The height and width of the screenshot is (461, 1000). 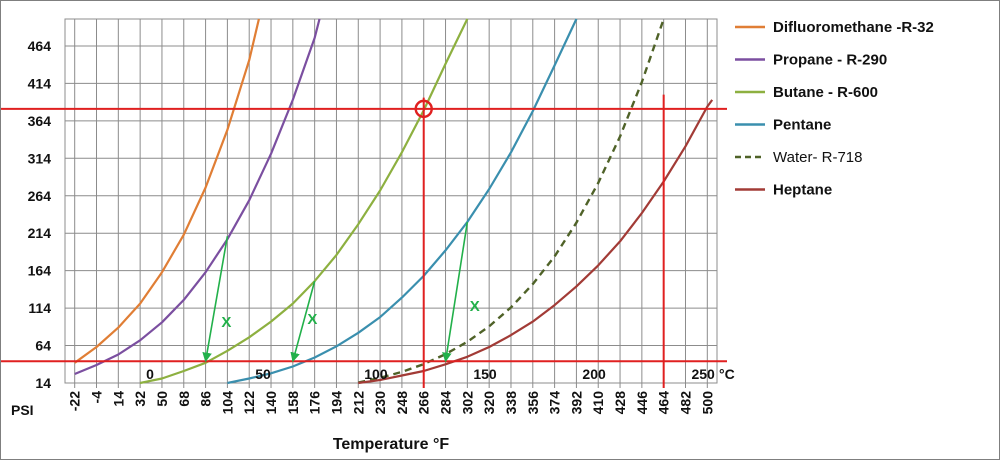 What do you see at coordinates (271, 403) in the screenshot?
I see `x-tick-label: 140` at bounding box center [271, 403].